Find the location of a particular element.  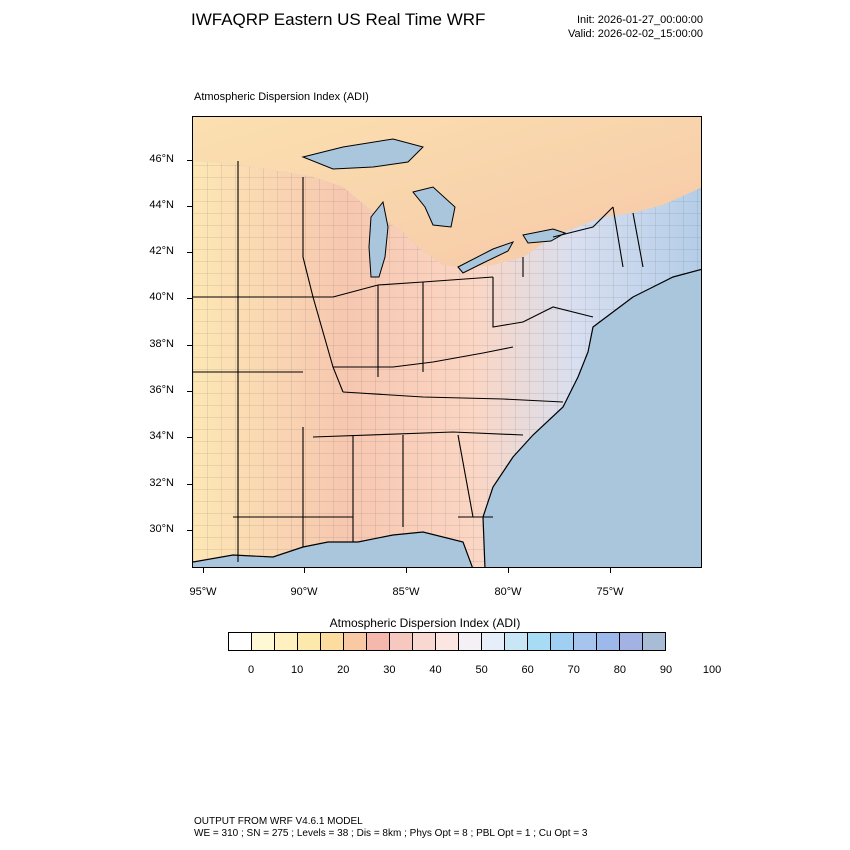

colorbar-title: Atmospheric Dispersion Index (ADI) is located at coordinates (425, 623).